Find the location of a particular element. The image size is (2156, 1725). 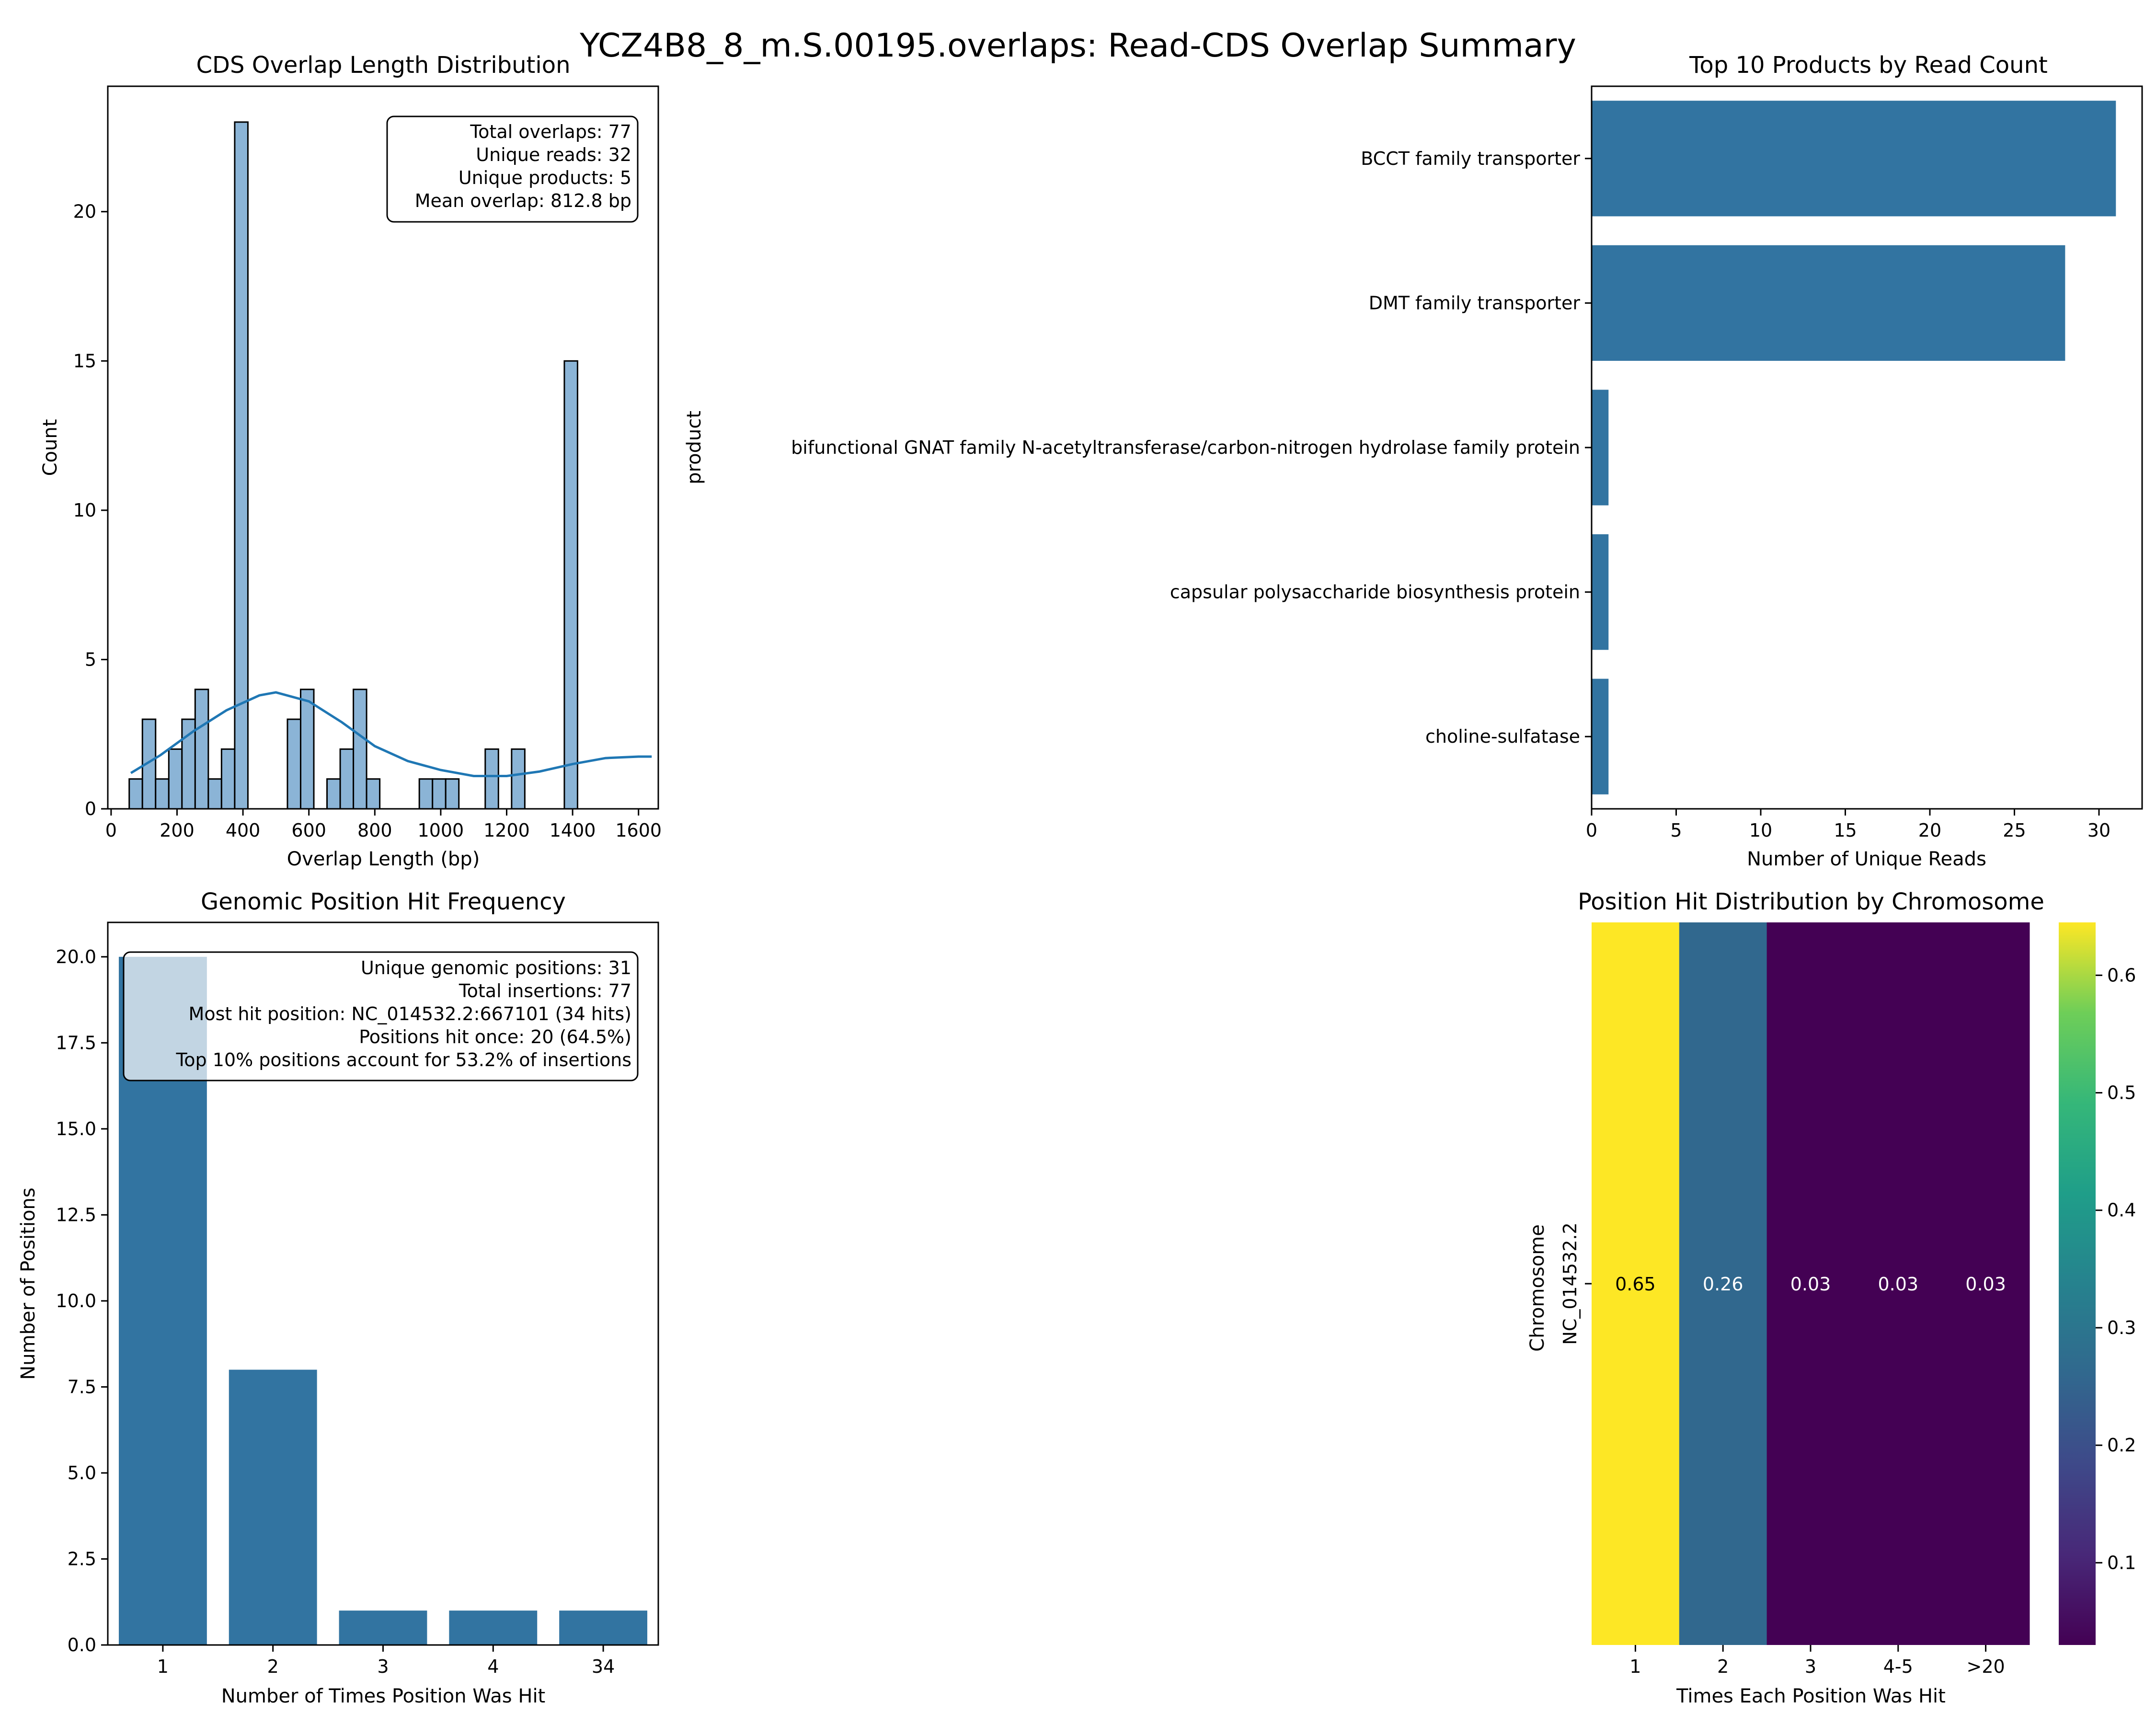

x-tick-label: 10 is located at coordinates (1760, 830).